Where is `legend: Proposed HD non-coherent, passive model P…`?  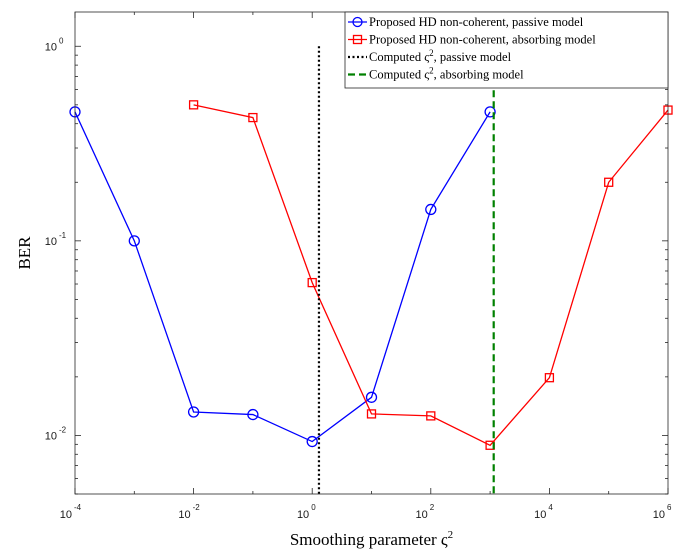
legend: Proposed HD non-coherent, passive model P… is located at coordinates (506, 50).